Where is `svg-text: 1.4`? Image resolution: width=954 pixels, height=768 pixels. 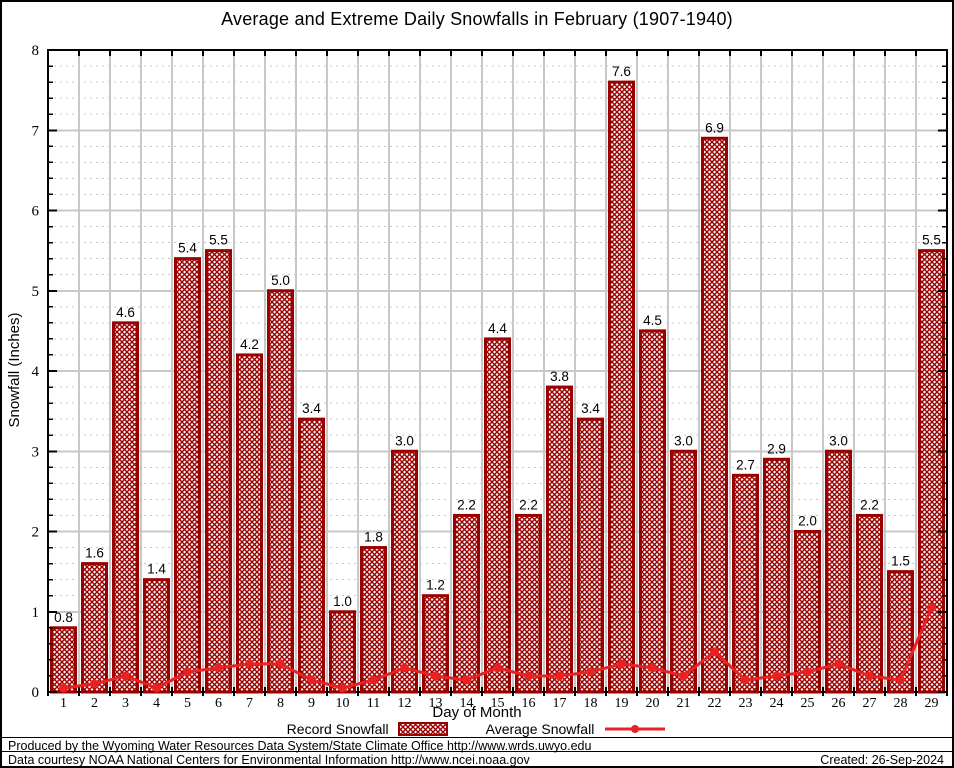 svg-text: 1.4 is located at coordinates (156, 569).